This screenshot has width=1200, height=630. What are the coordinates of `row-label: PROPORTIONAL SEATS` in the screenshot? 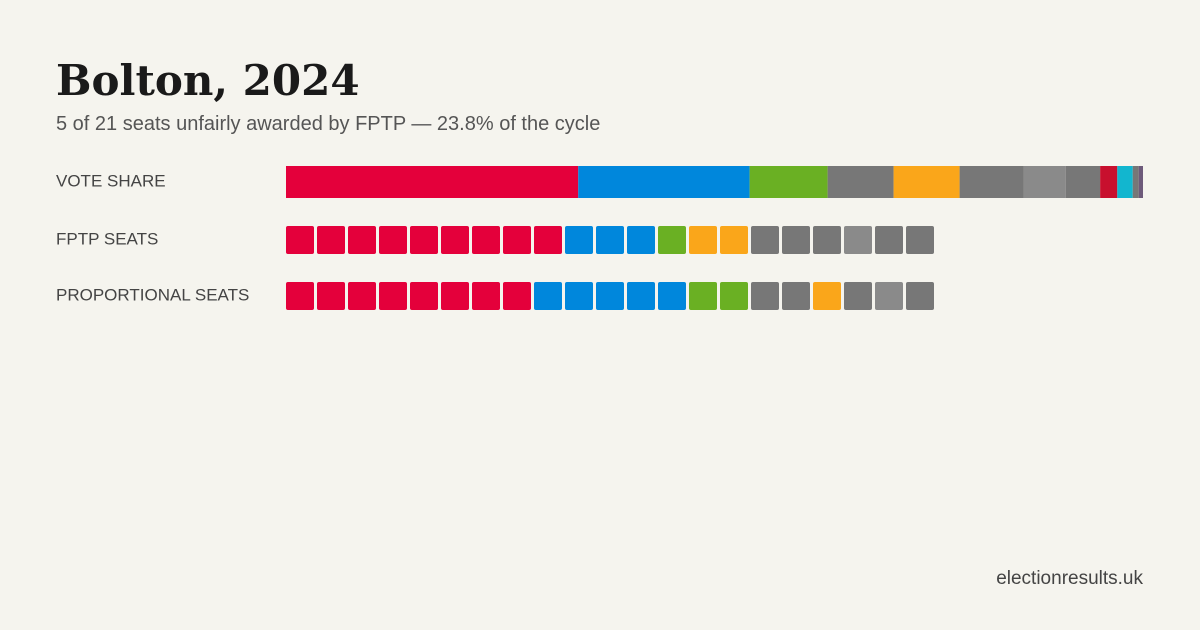 It's located at (152, 294).